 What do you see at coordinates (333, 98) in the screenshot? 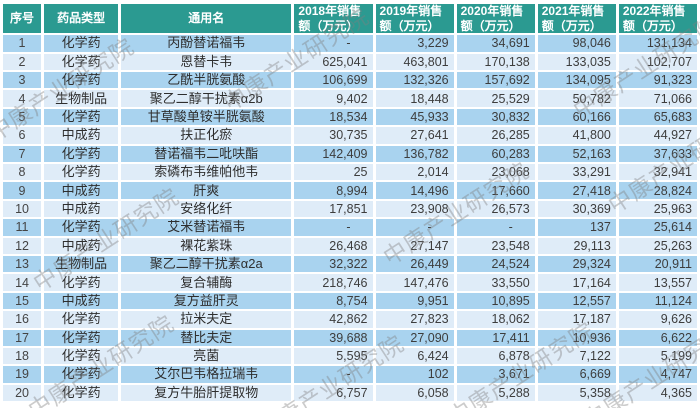
I see `cell-sales-2018: 9,402` at bounding box center [333, 98].